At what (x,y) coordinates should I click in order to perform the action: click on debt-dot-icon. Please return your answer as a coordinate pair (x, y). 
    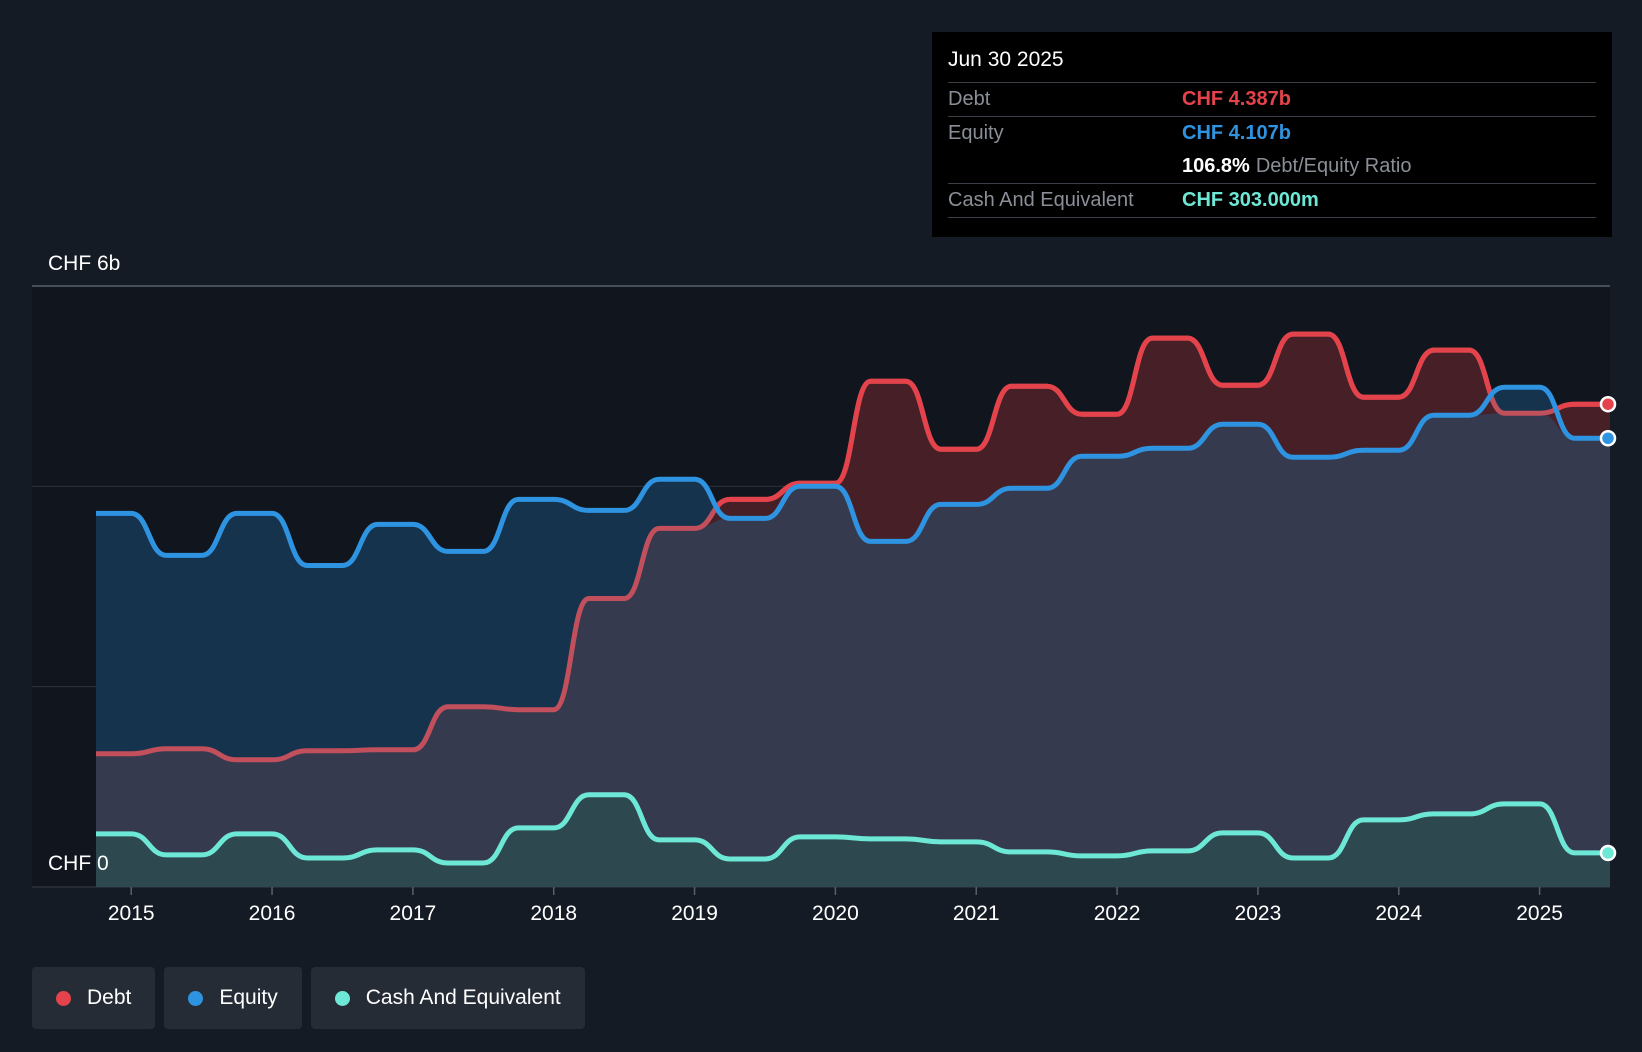
    Looking at the image, I should click on (63, 998).